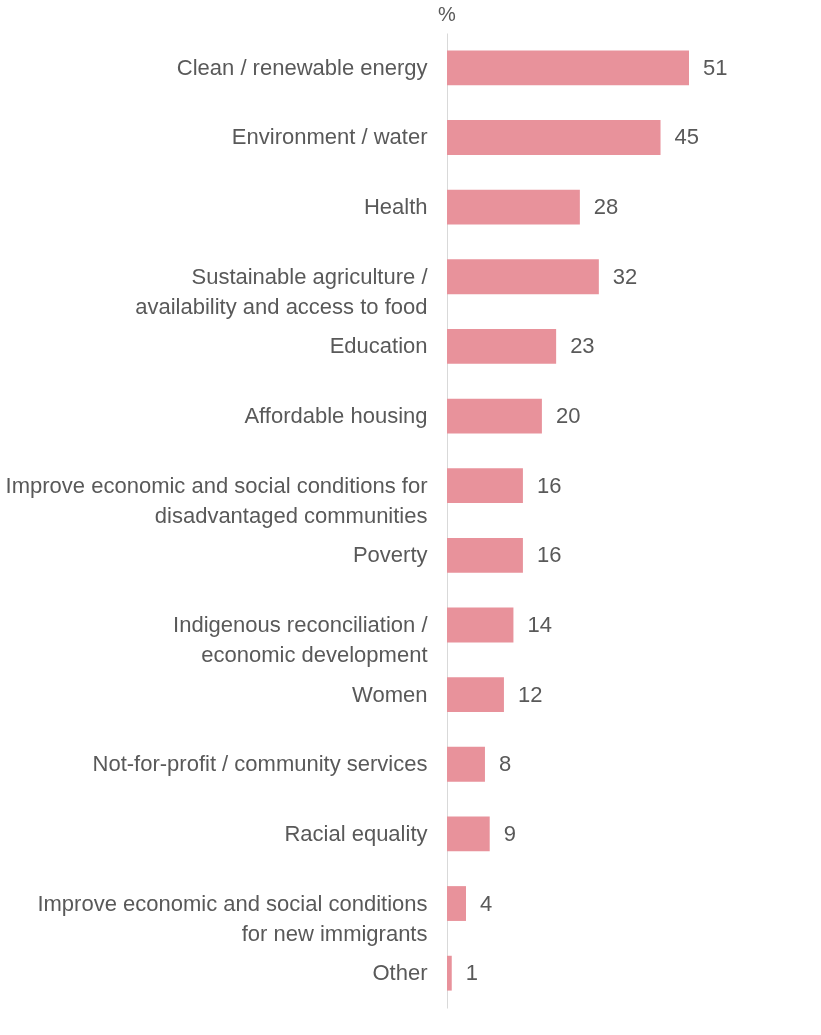  What do you see at coordinates (625, 276) in the screenshot?
I see `data-label: 32` at bounding box center [625, 276].